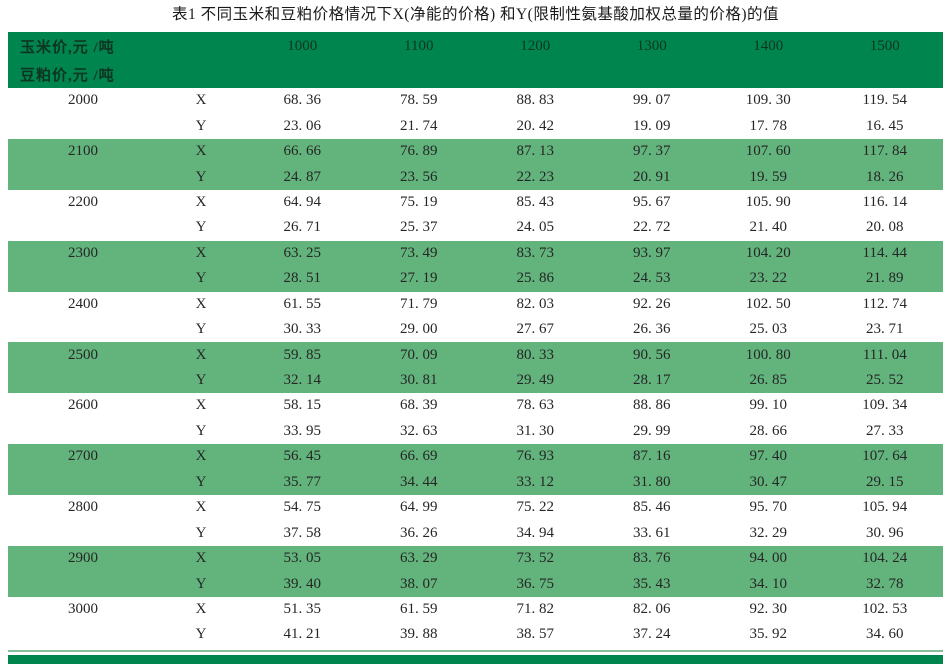 The image size is (951, 667). What do you see at coordinates (535, 125) in the screenshot?
I see `y-value-cell: 20. 42` at bounding box center [535, 125].